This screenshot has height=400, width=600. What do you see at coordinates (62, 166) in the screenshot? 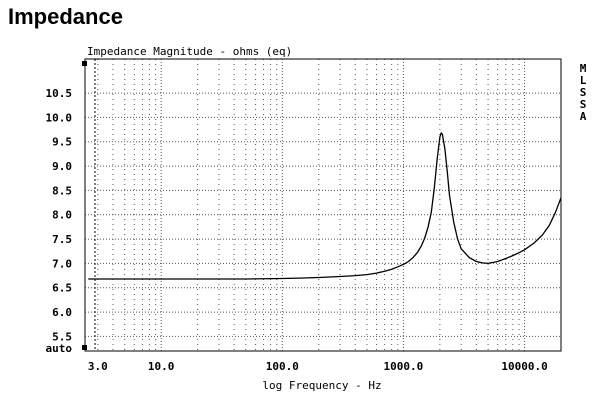
I see `y-tick-label: 9.0` at bounding box center [62, 166].